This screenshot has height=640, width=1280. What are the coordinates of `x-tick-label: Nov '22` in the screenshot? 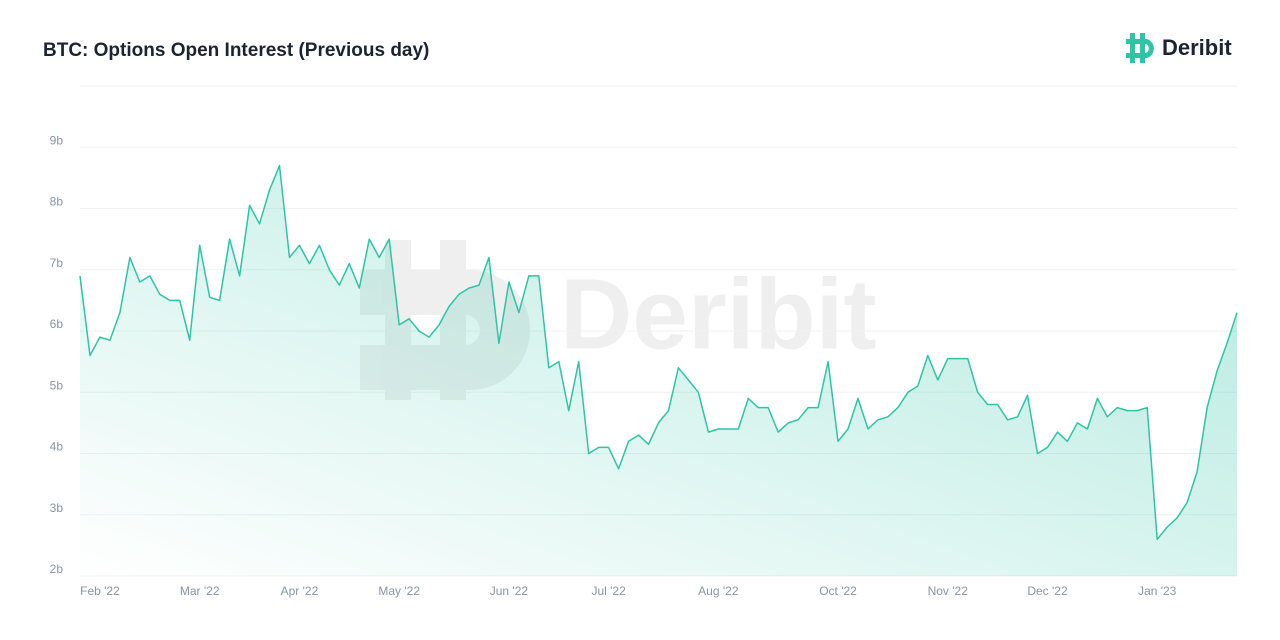 It's located at (948, 591).